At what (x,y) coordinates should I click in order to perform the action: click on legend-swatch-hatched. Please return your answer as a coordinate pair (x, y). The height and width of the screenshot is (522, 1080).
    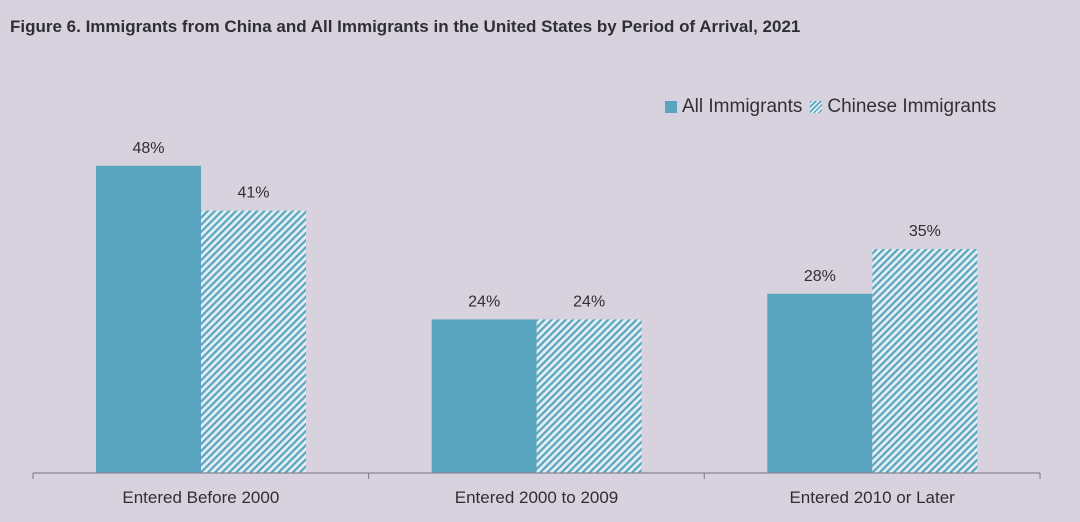
    Looking at the image, I should click on (816, 107).